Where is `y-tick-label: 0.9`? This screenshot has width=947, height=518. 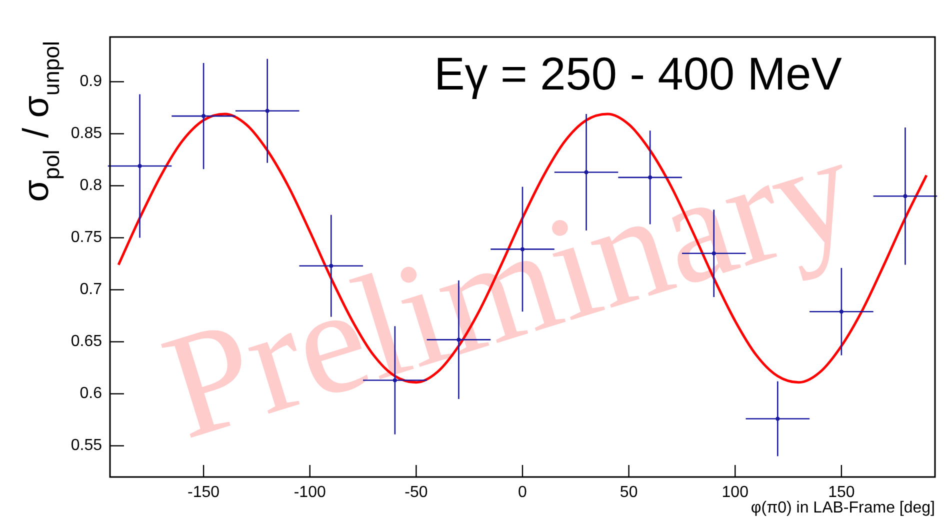
y-tick-label: 0.9 is located at coordinates (91, 81).